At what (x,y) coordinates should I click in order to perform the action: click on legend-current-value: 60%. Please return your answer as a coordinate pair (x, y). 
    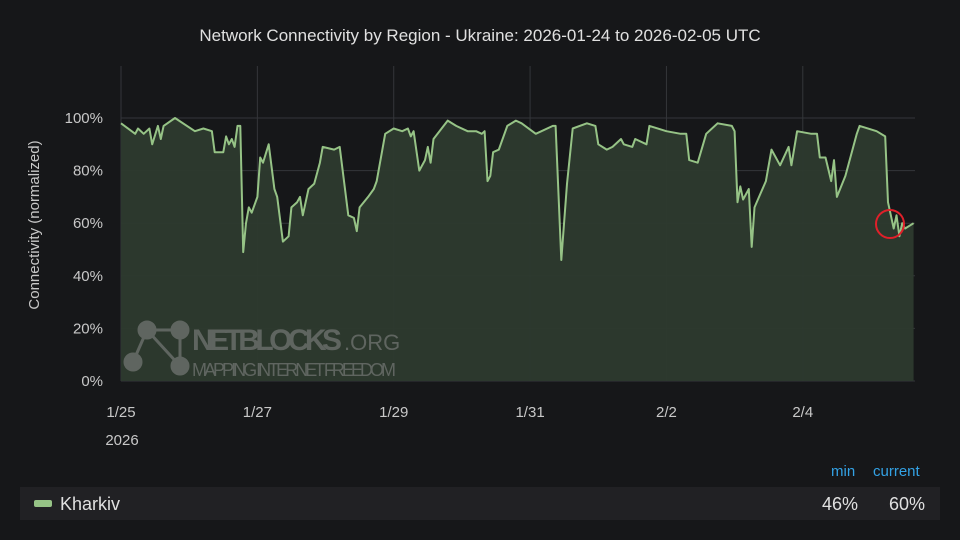
    Looking at the image, I should click on (906, 504).